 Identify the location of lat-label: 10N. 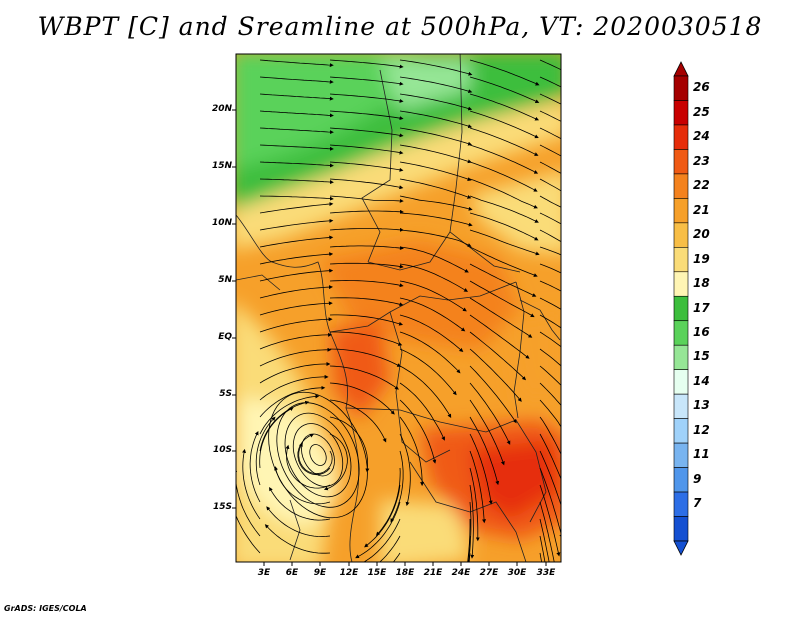
(221, 223).